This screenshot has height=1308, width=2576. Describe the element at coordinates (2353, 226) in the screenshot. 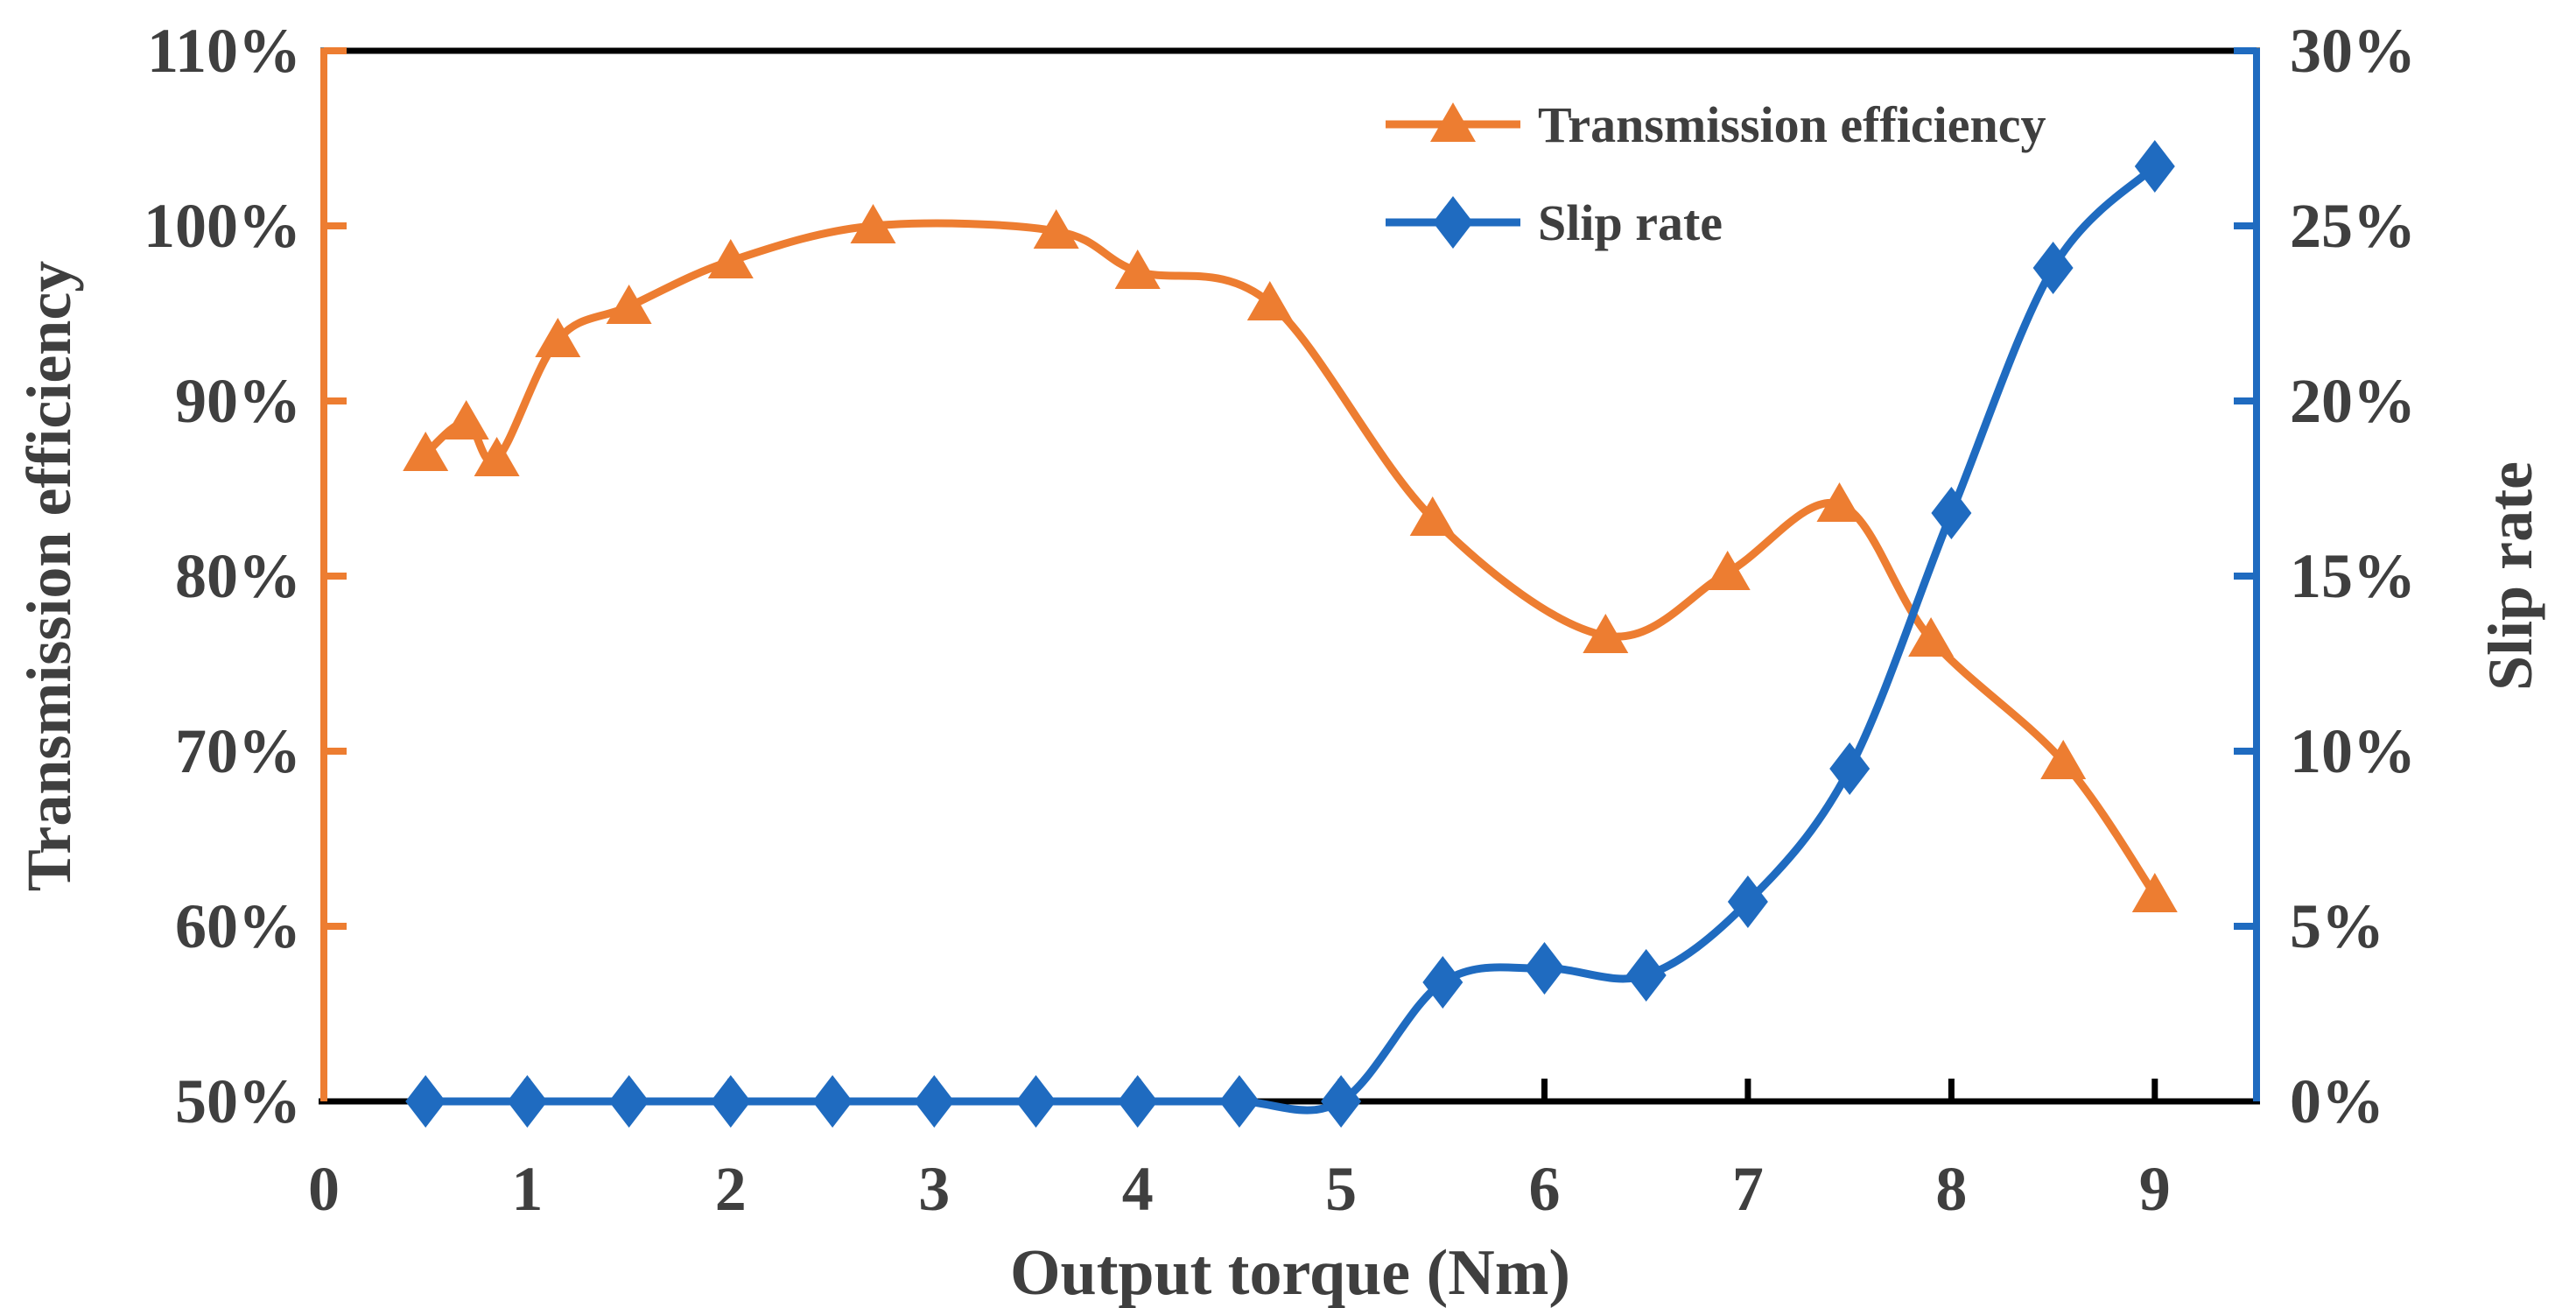

I see `right-tick-label: 25%` at that location.